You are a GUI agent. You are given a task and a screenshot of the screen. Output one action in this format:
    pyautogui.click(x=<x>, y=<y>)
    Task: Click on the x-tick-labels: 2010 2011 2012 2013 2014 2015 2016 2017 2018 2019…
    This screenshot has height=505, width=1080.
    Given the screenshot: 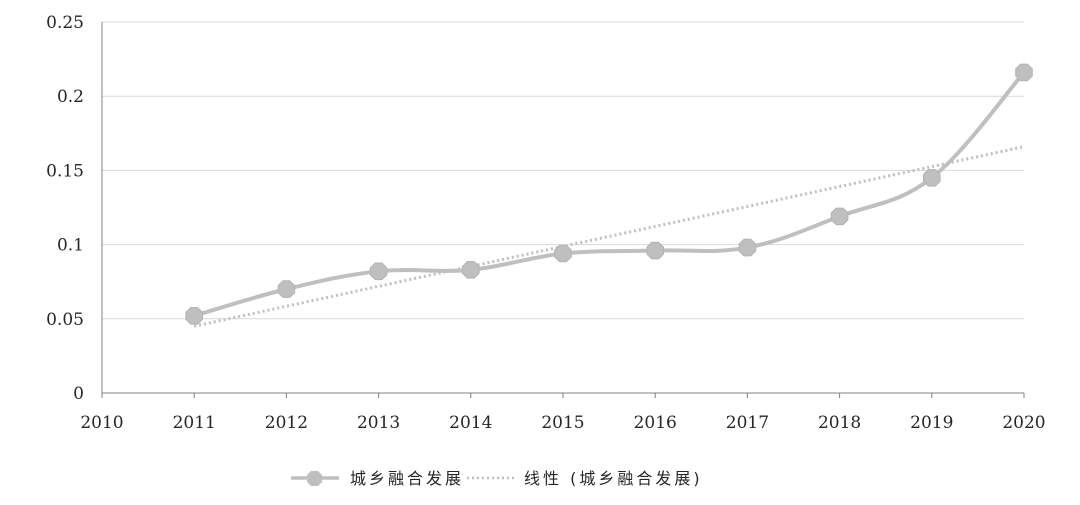 What is the action you would take?
    pyautogui.click(x=562, y=423)
    